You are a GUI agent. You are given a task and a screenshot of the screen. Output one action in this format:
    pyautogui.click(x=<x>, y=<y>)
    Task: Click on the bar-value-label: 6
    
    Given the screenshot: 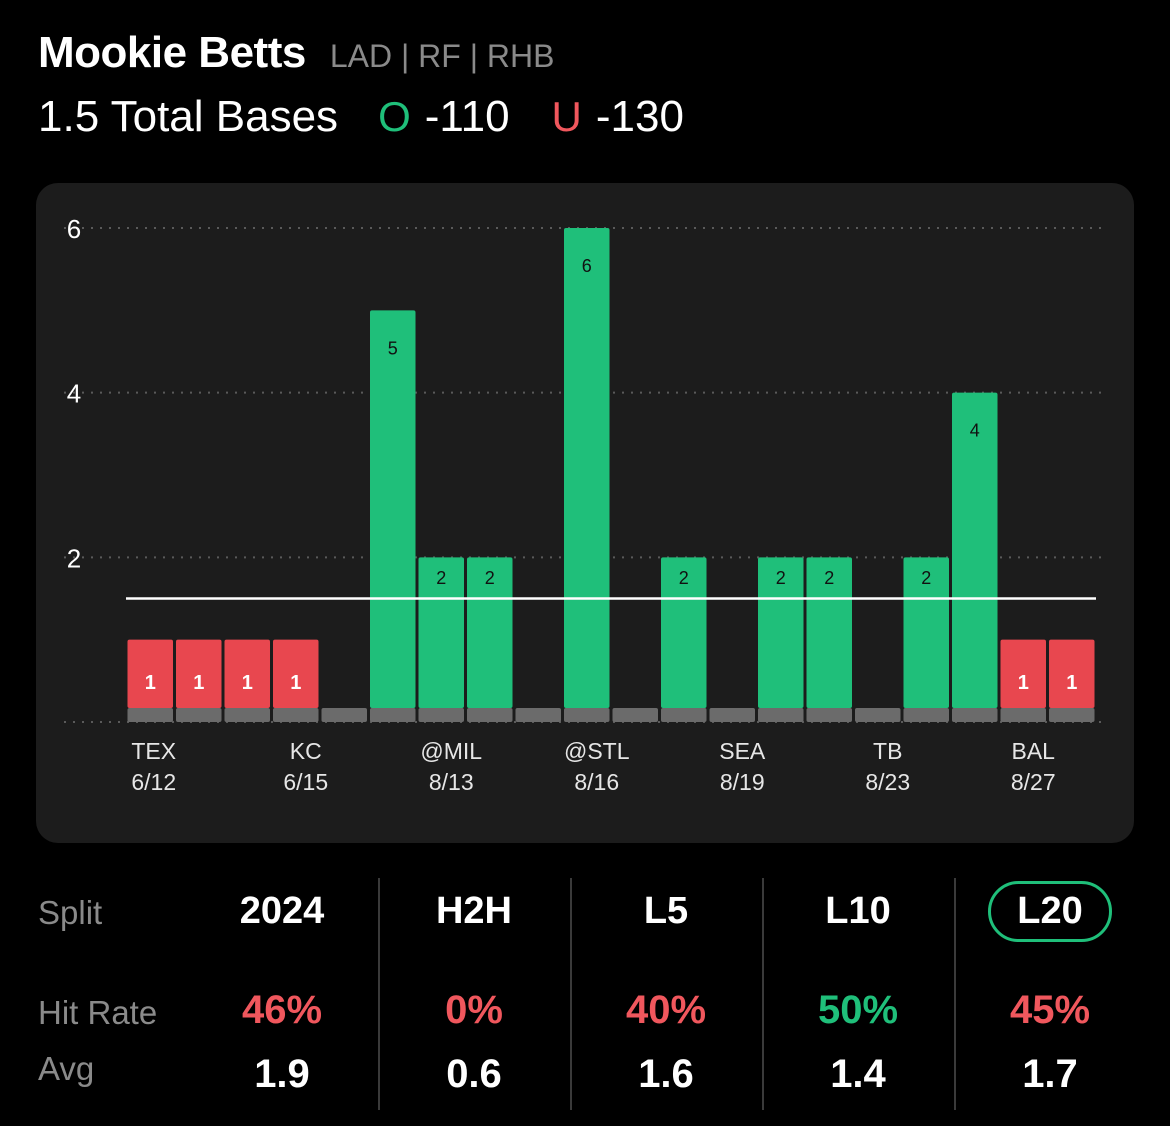 What is the action you would take?
    pyautogui.click(x=587, y=266)
    